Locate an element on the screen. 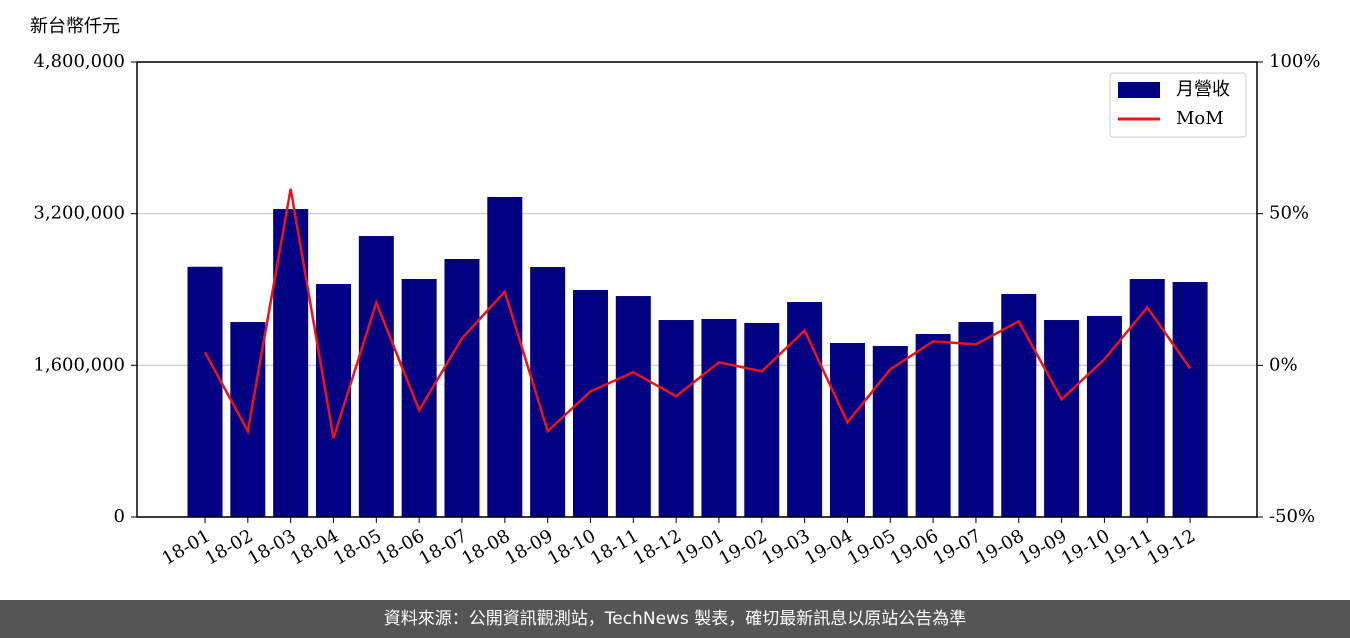 The height and width of the screenshot is (638, 1350). legend-label: MoM is located at coordinates (1200, 118).